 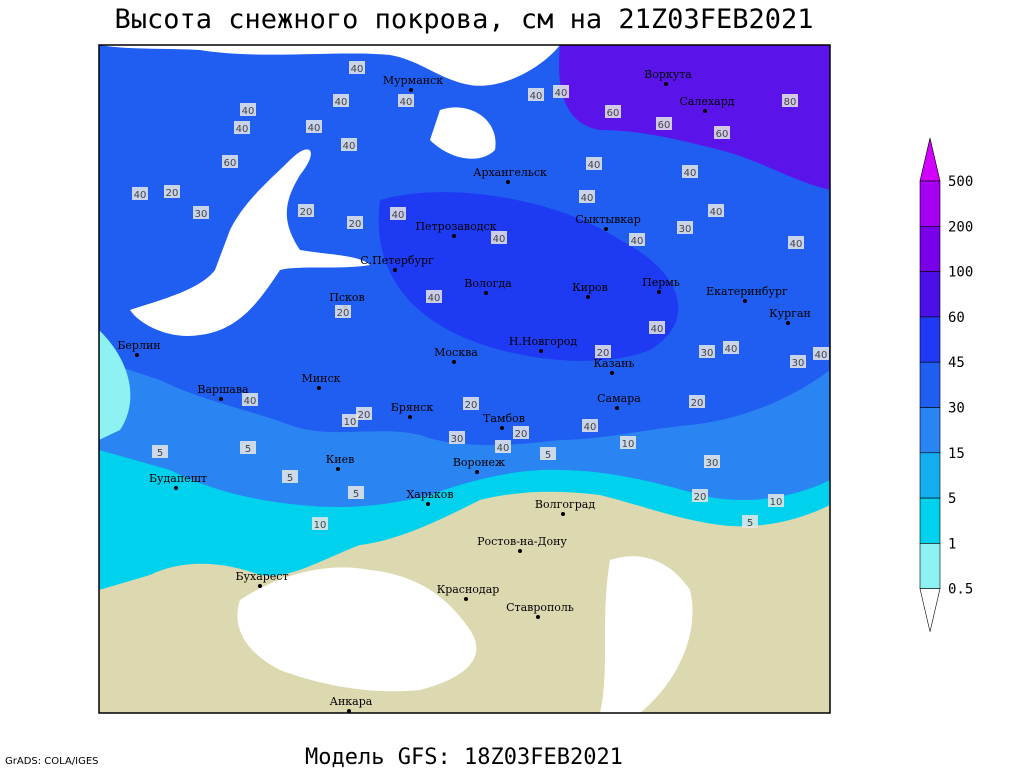 I want to click on footer: Модель GFS: 18Z03FEB2021, so click(x=464, y=756).